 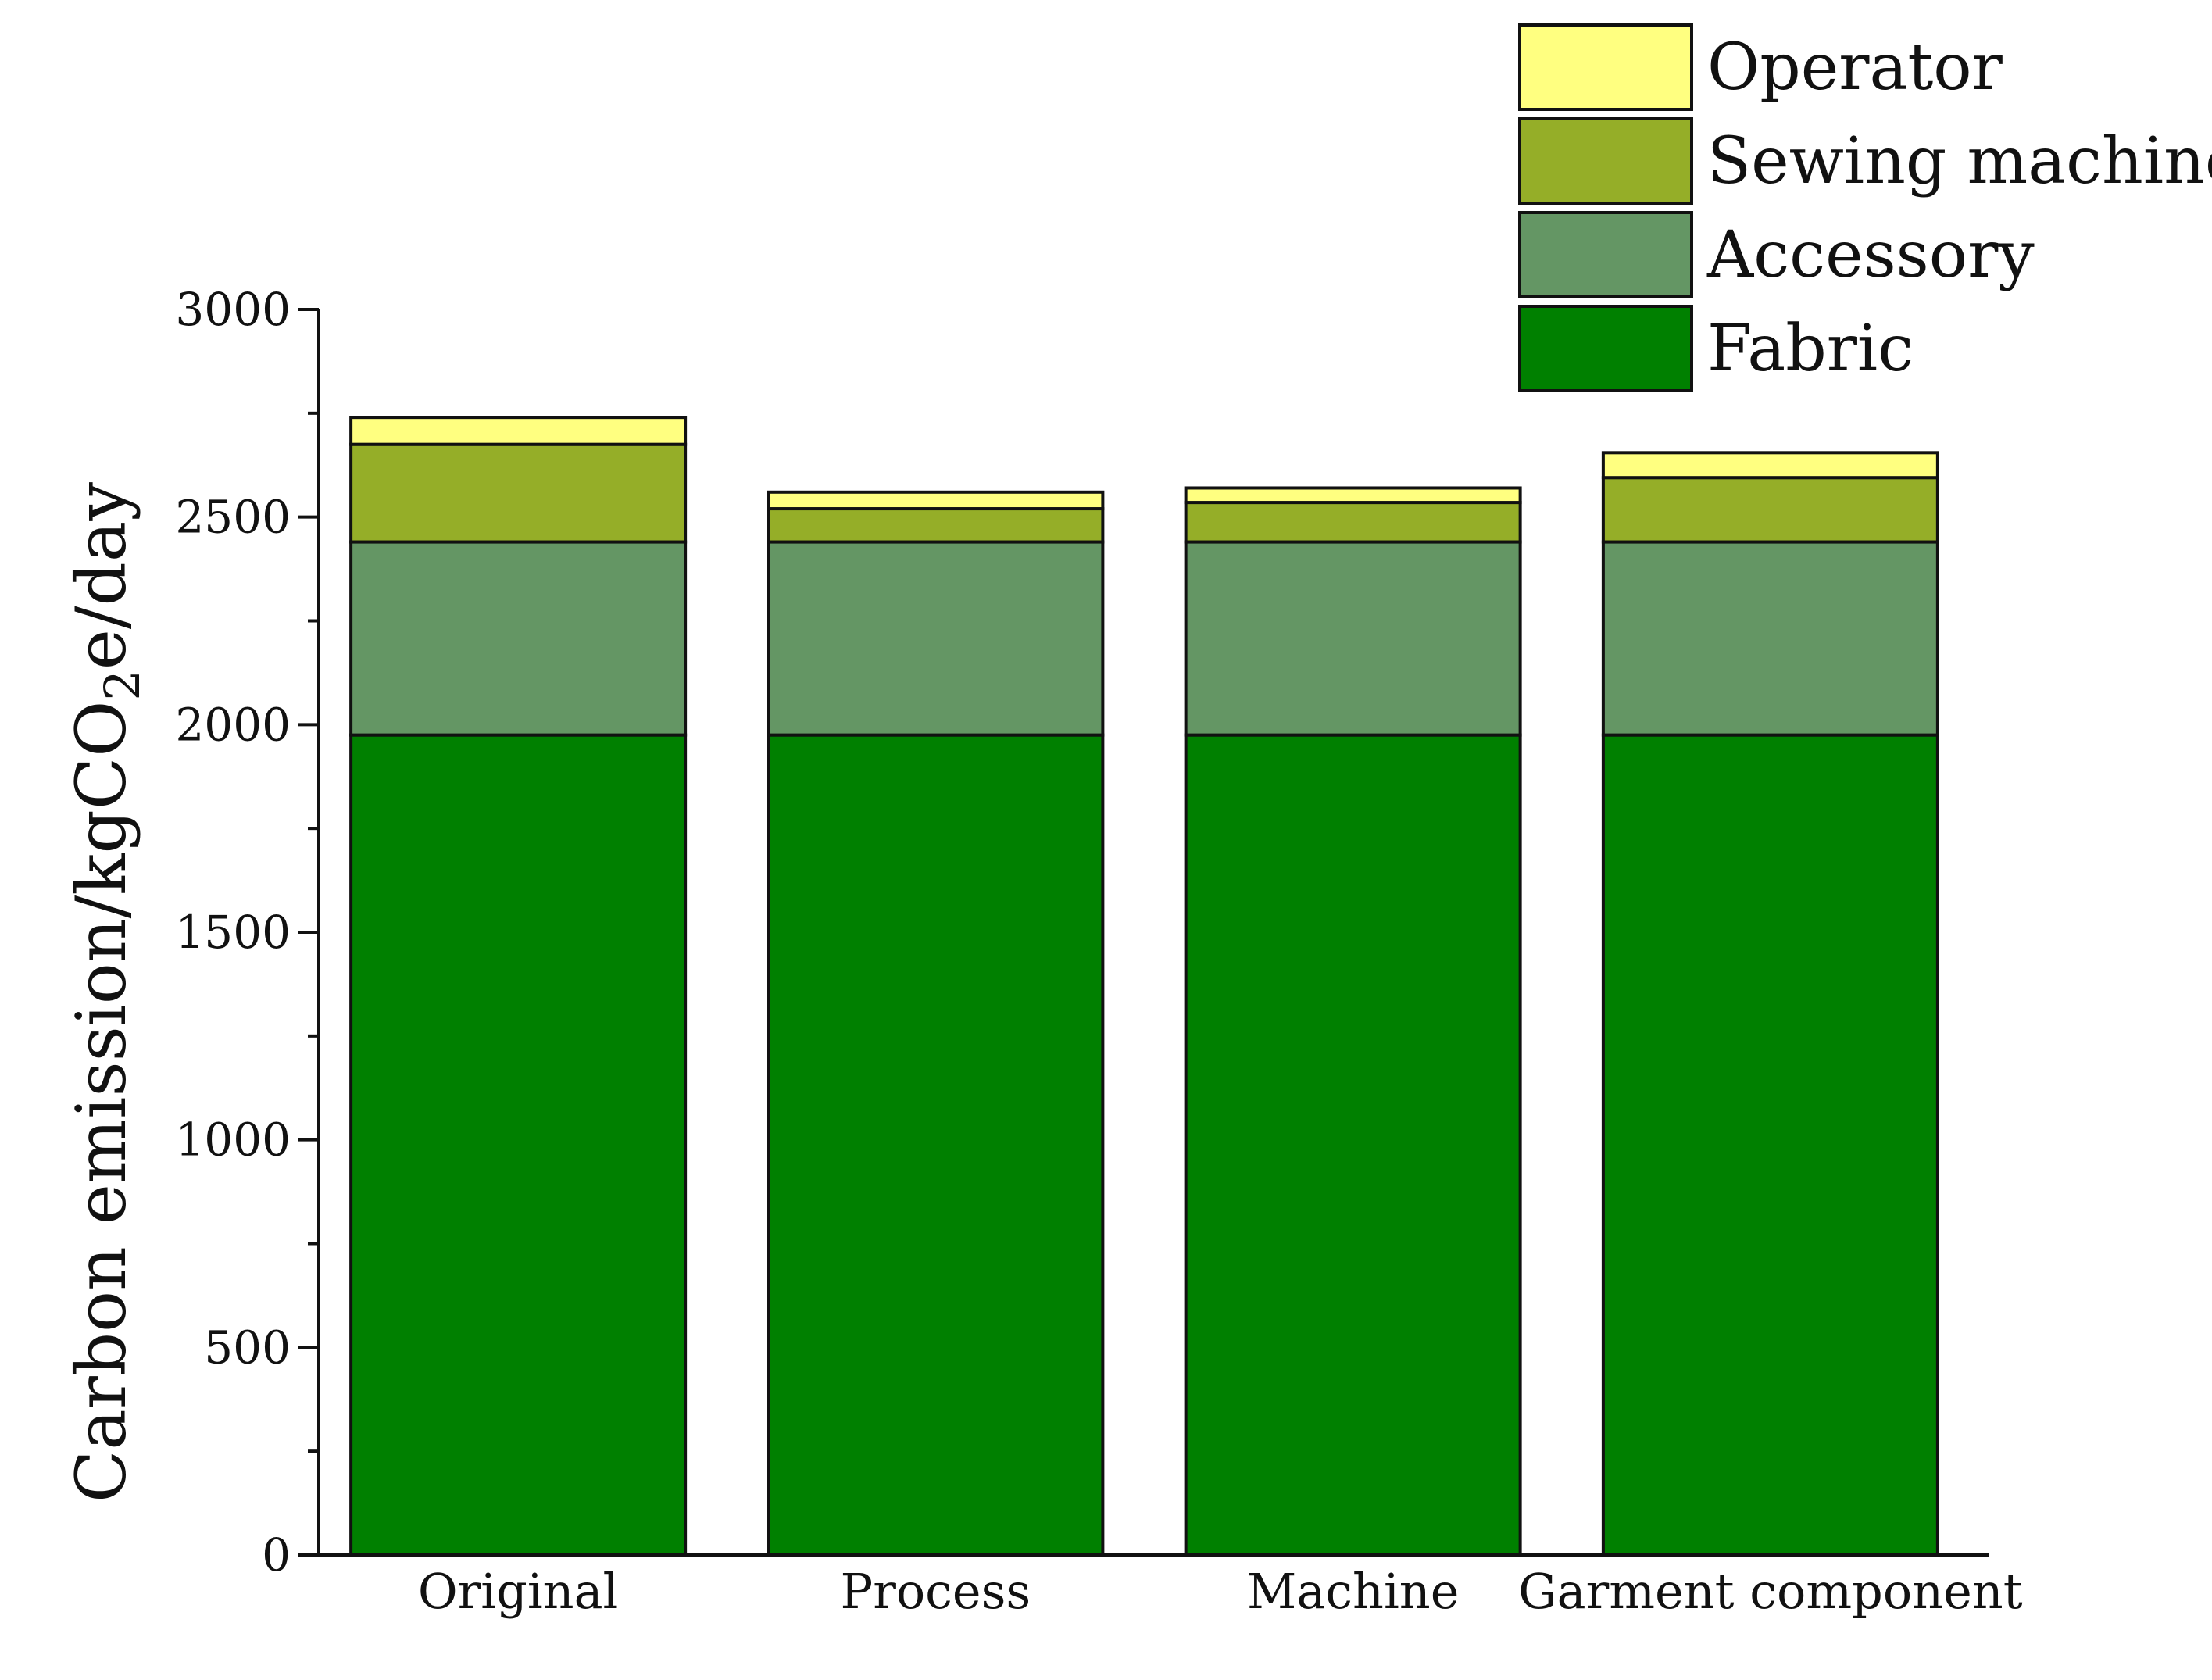 What do you see at coordinates (518, 1145) in the screenshot?
I see `bar-original-fabric` at bounding box center [518, 1145].